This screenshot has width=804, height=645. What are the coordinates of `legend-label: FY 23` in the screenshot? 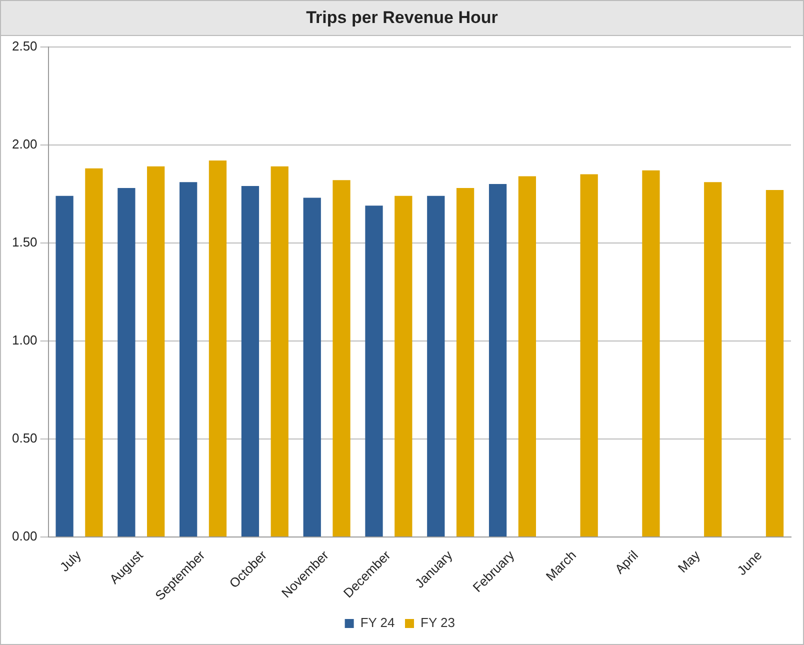 It's located at (437, 622).